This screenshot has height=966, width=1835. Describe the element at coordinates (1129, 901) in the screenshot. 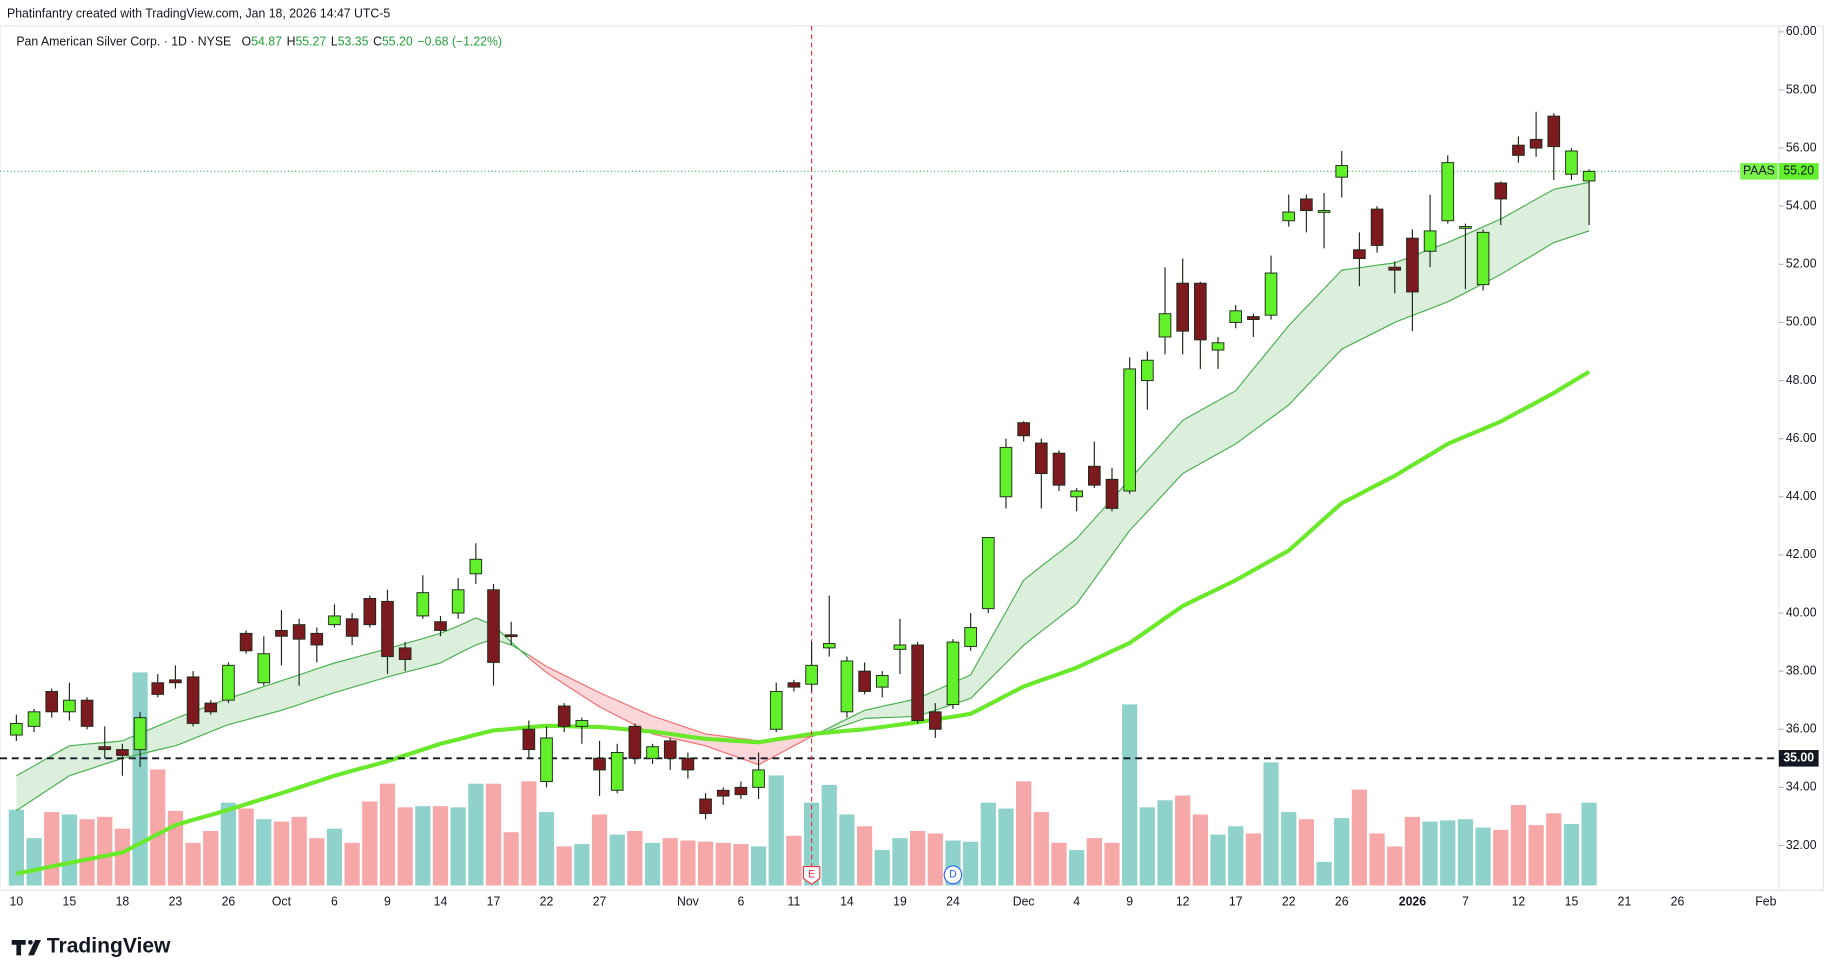

I see `x-tick-label: 9` at that location.